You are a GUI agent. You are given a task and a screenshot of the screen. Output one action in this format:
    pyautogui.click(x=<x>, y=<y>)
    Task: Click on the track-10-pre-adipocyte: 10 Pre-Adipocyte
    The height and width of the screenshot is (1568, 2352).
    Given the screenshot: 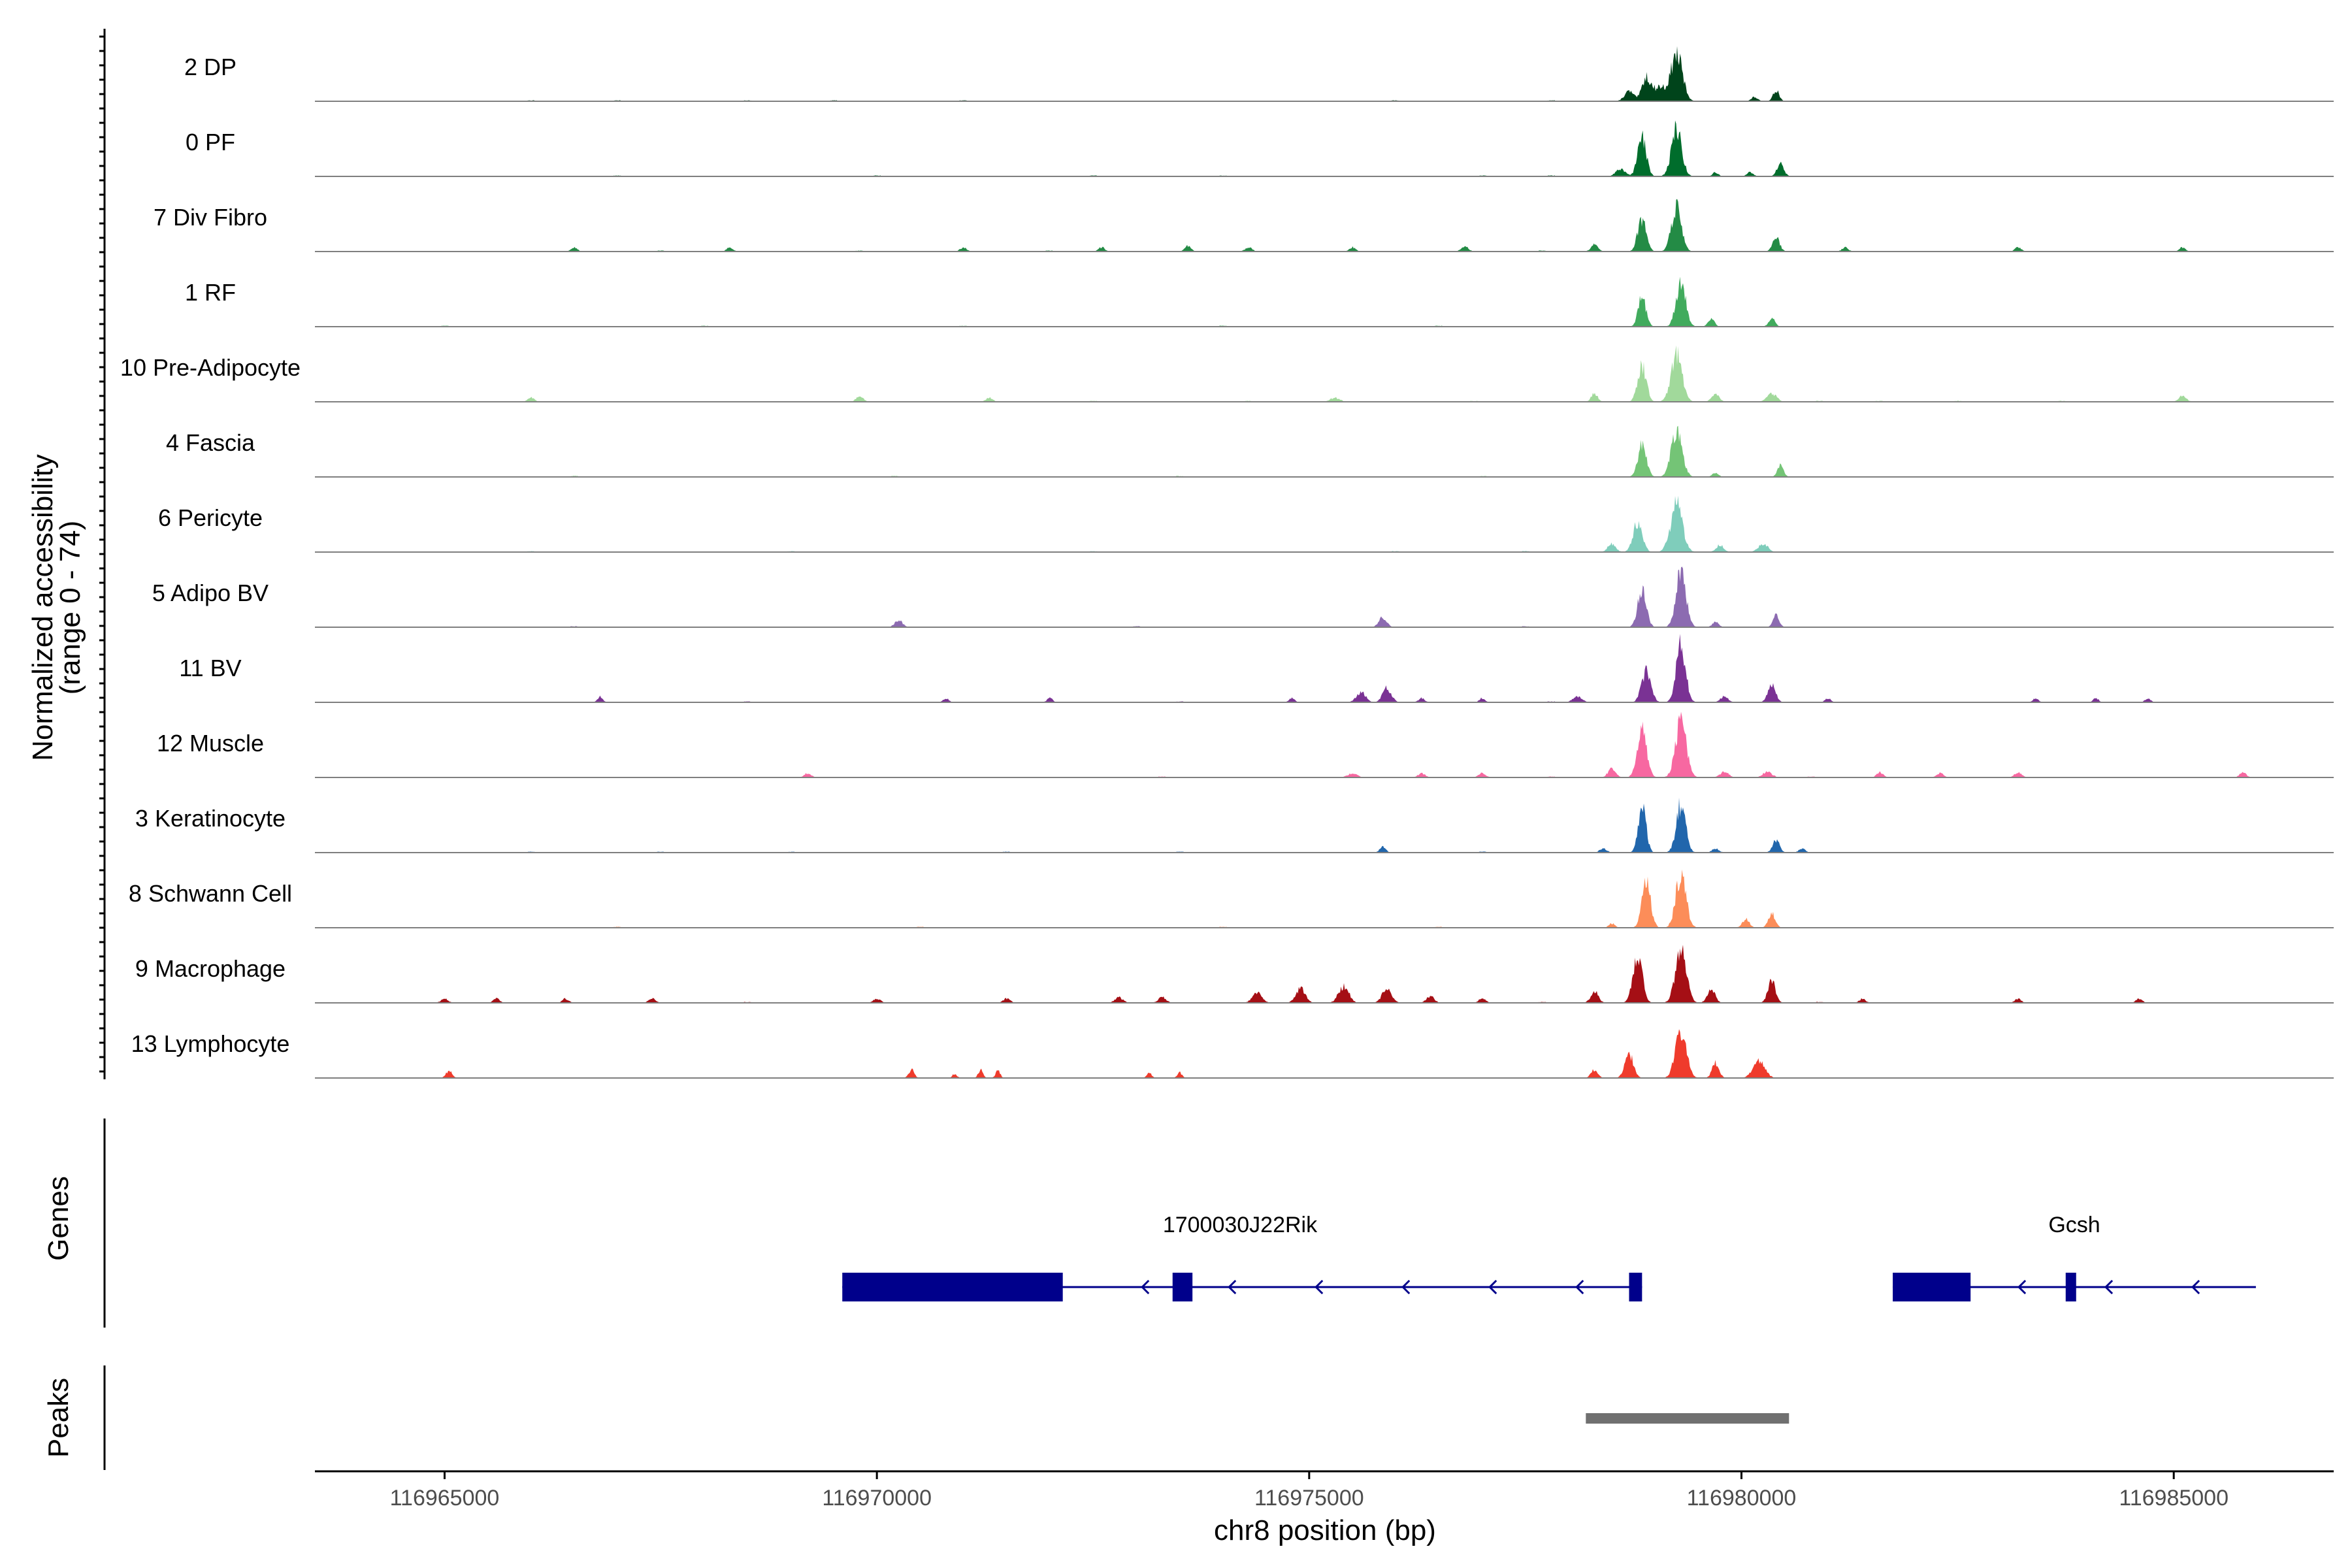 What is the action you would take?
    pyautogui.click(x=1227, y=373)
    